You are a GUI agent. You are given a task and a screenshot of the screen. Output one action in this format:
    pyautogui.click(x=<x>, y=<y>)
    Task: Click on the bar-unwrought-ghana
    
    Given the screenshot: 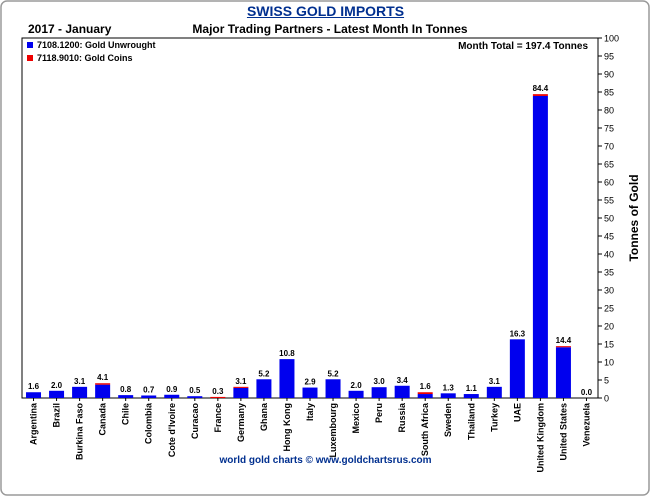 What is the action you would take?
    pyautogui.click(x=264, y=388)
    